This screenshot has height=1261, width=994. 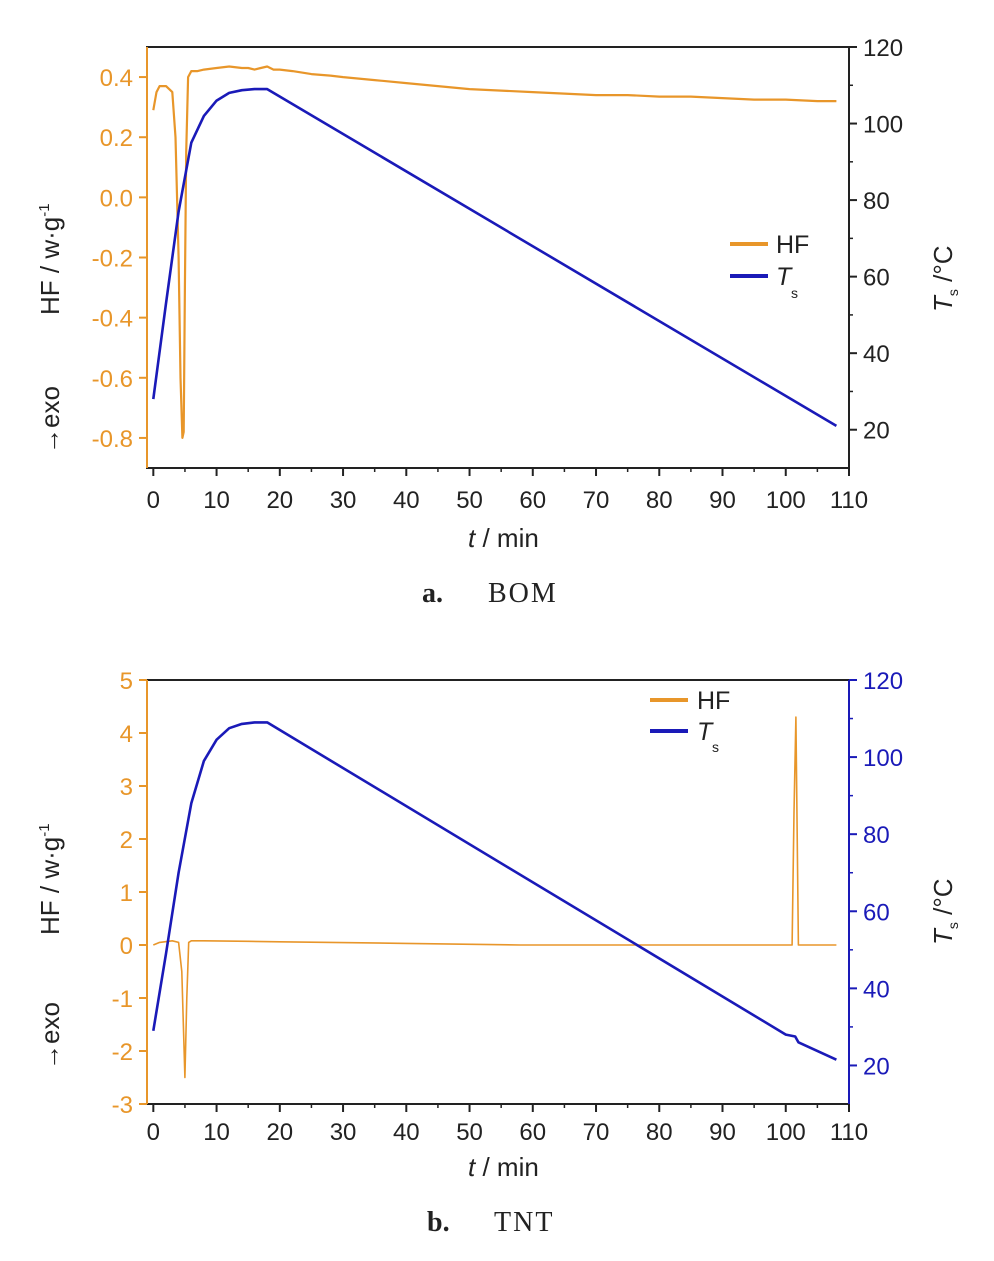 What do you see at coordinates (786, 1132) in the screenshot?
I see `x-tick-label-b: 100` at bounding box center [786, 1132].